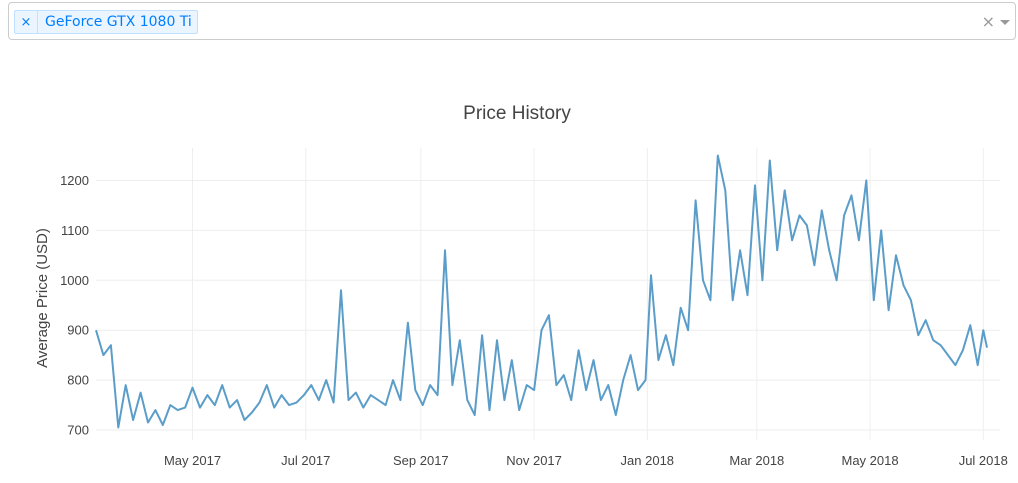 The height and width of the screenshot is (483, 1018). What do you see at coordinates (517, 113) in the screenshot?
I see `chart-title: Price History` at bounding box center [517, 113].